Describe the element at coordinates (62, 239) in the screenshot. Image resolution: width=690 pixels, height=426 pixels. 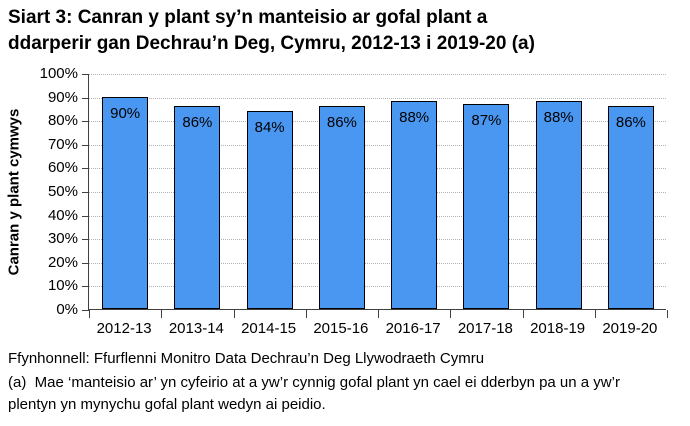
I see `y-tick-label: 30%` at that location.